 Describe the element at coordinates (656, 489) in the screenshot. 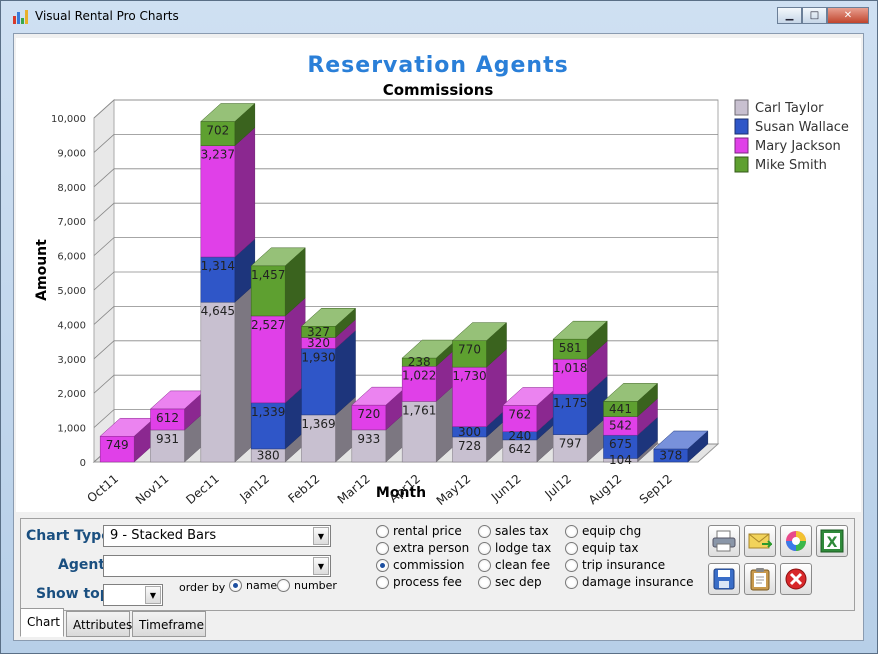

I see `x-tick-label: Sep12` at that location.